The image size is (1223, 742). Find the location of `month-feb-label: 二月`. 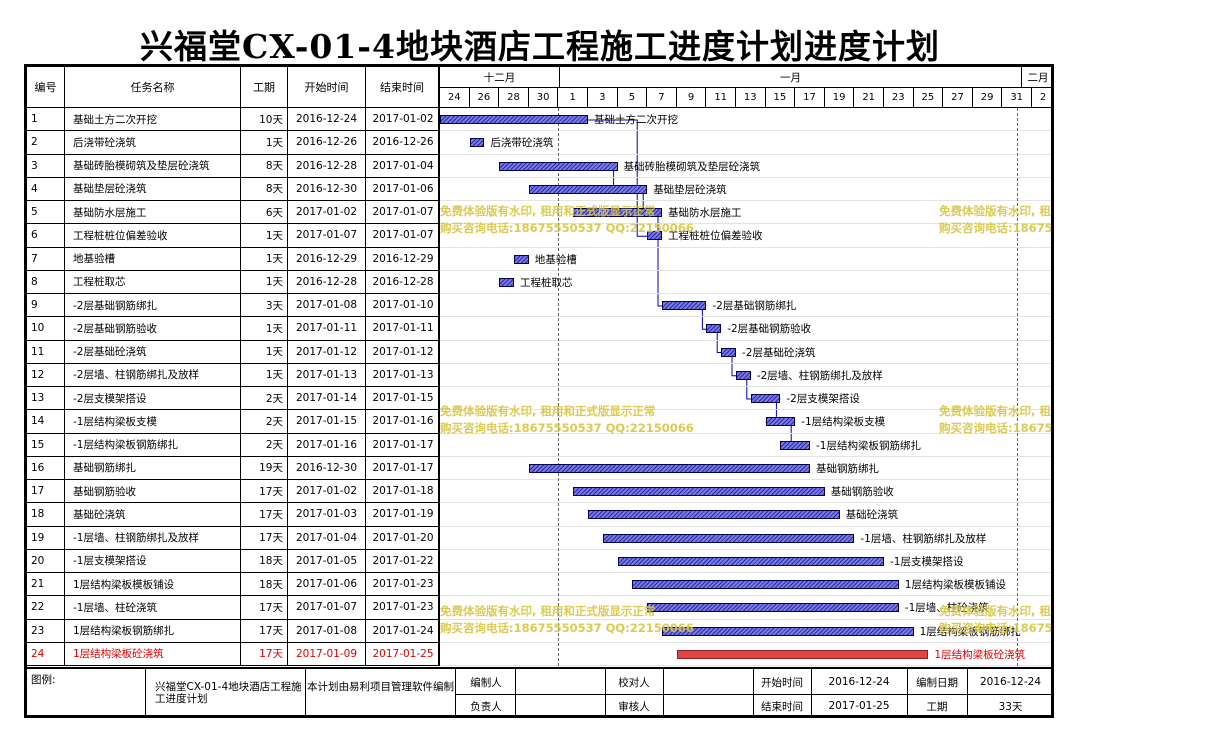

month-feb-label: 二月 is located at coordinates (1038, 77).